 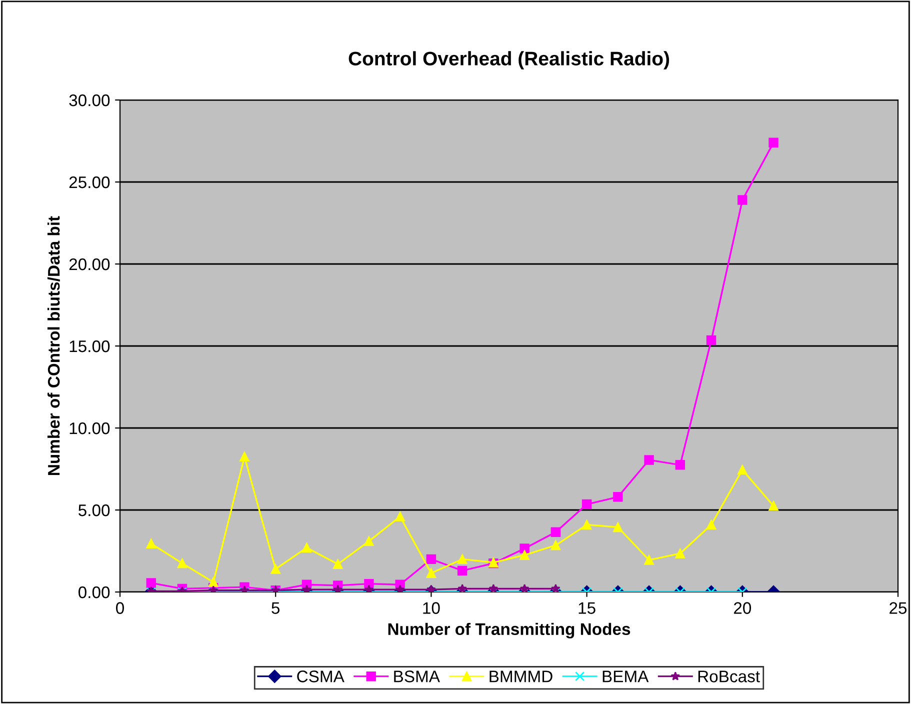 I want to click on legend-label: CSMA, so click(x=320, y=676).